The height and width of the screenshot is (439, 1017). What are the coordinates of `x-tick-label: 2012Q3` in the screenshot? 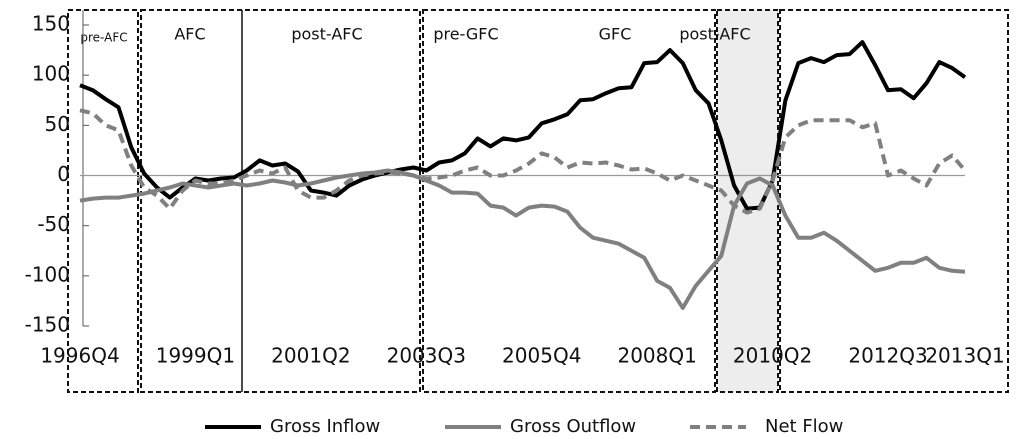 It's located at (887, 356).